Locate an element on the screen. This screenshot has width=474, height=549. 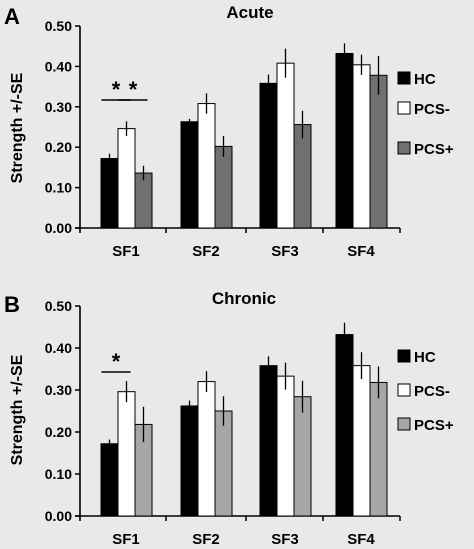
chart-title: Chronic is located at coordinates (244, 298).